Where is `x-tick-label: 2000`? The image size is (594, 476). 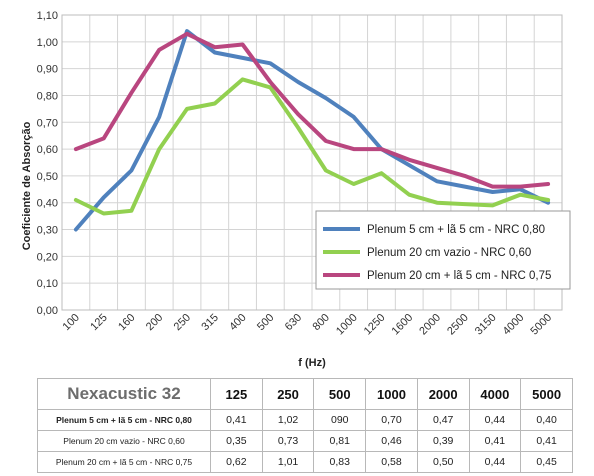
x-tick-label: 2000 is located at coordinates (430, 325).